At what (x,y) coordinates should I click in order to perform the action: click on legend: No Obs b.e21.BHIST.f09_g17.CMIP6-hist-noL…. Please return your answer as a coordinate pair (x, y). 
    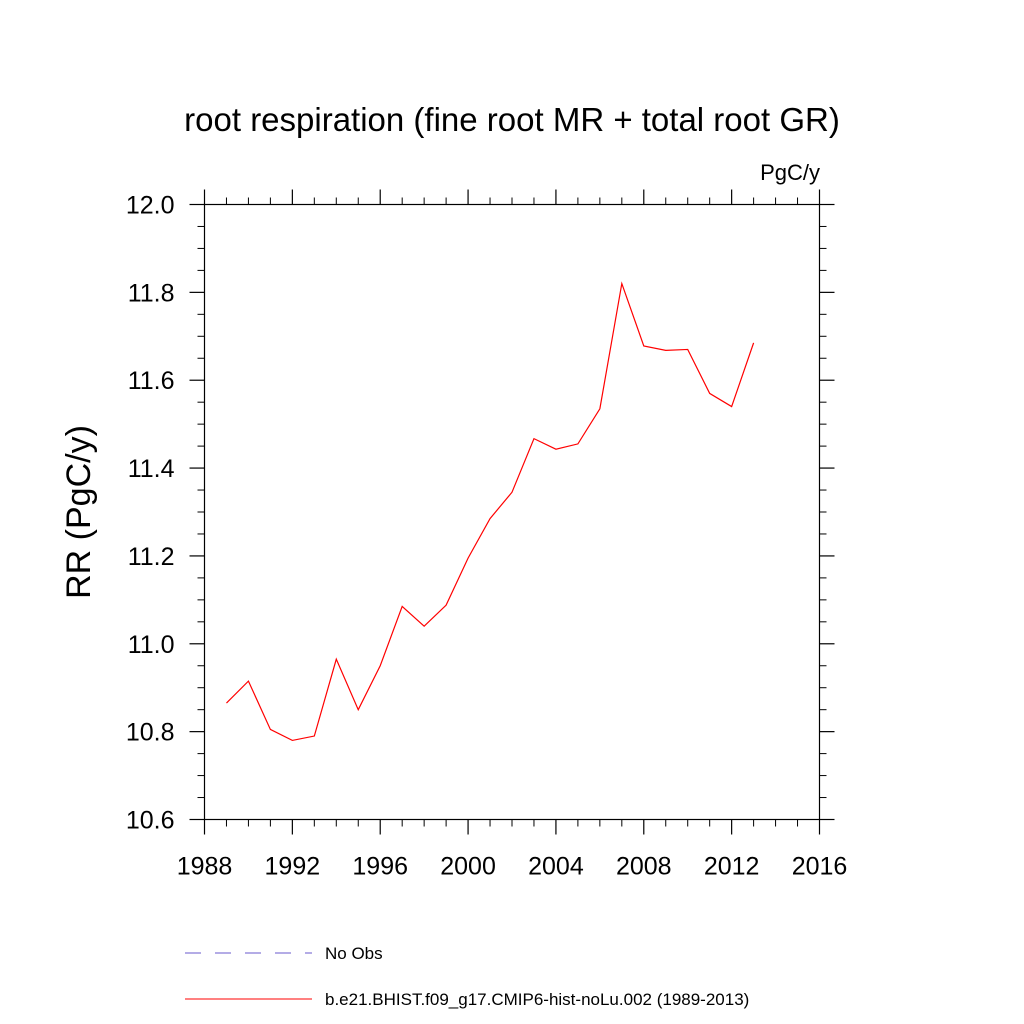
    Looking at the image, I should click on (467, 976).